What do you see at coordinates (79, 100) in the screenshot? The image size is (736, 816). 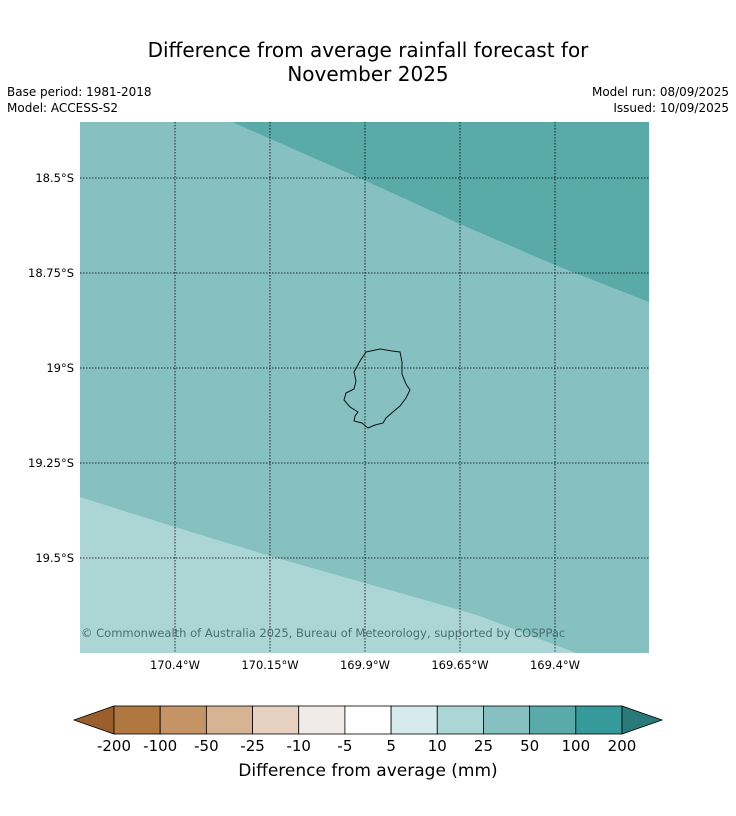 I see `meta-left: Base period: 1981-2018 Model: ACCESS-S2` at bounding box center [79, 100].